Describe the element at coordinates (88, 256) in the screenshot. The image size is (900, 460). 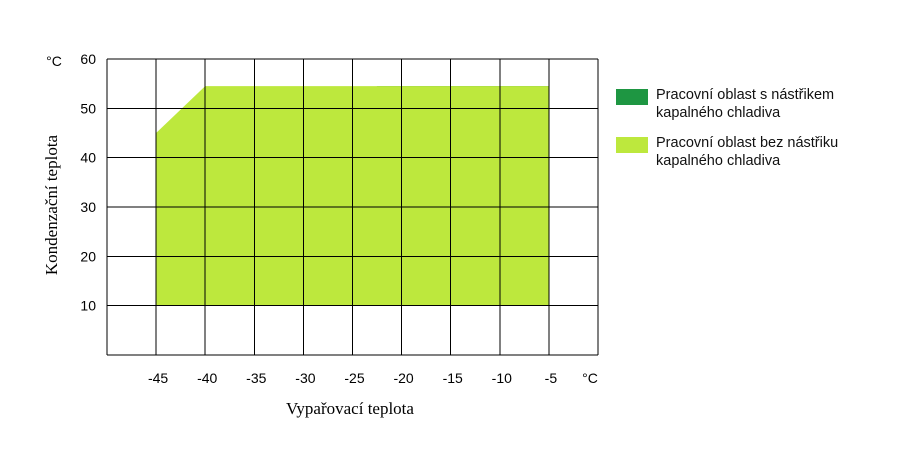
I see `y-tick-label: 20` at that location.